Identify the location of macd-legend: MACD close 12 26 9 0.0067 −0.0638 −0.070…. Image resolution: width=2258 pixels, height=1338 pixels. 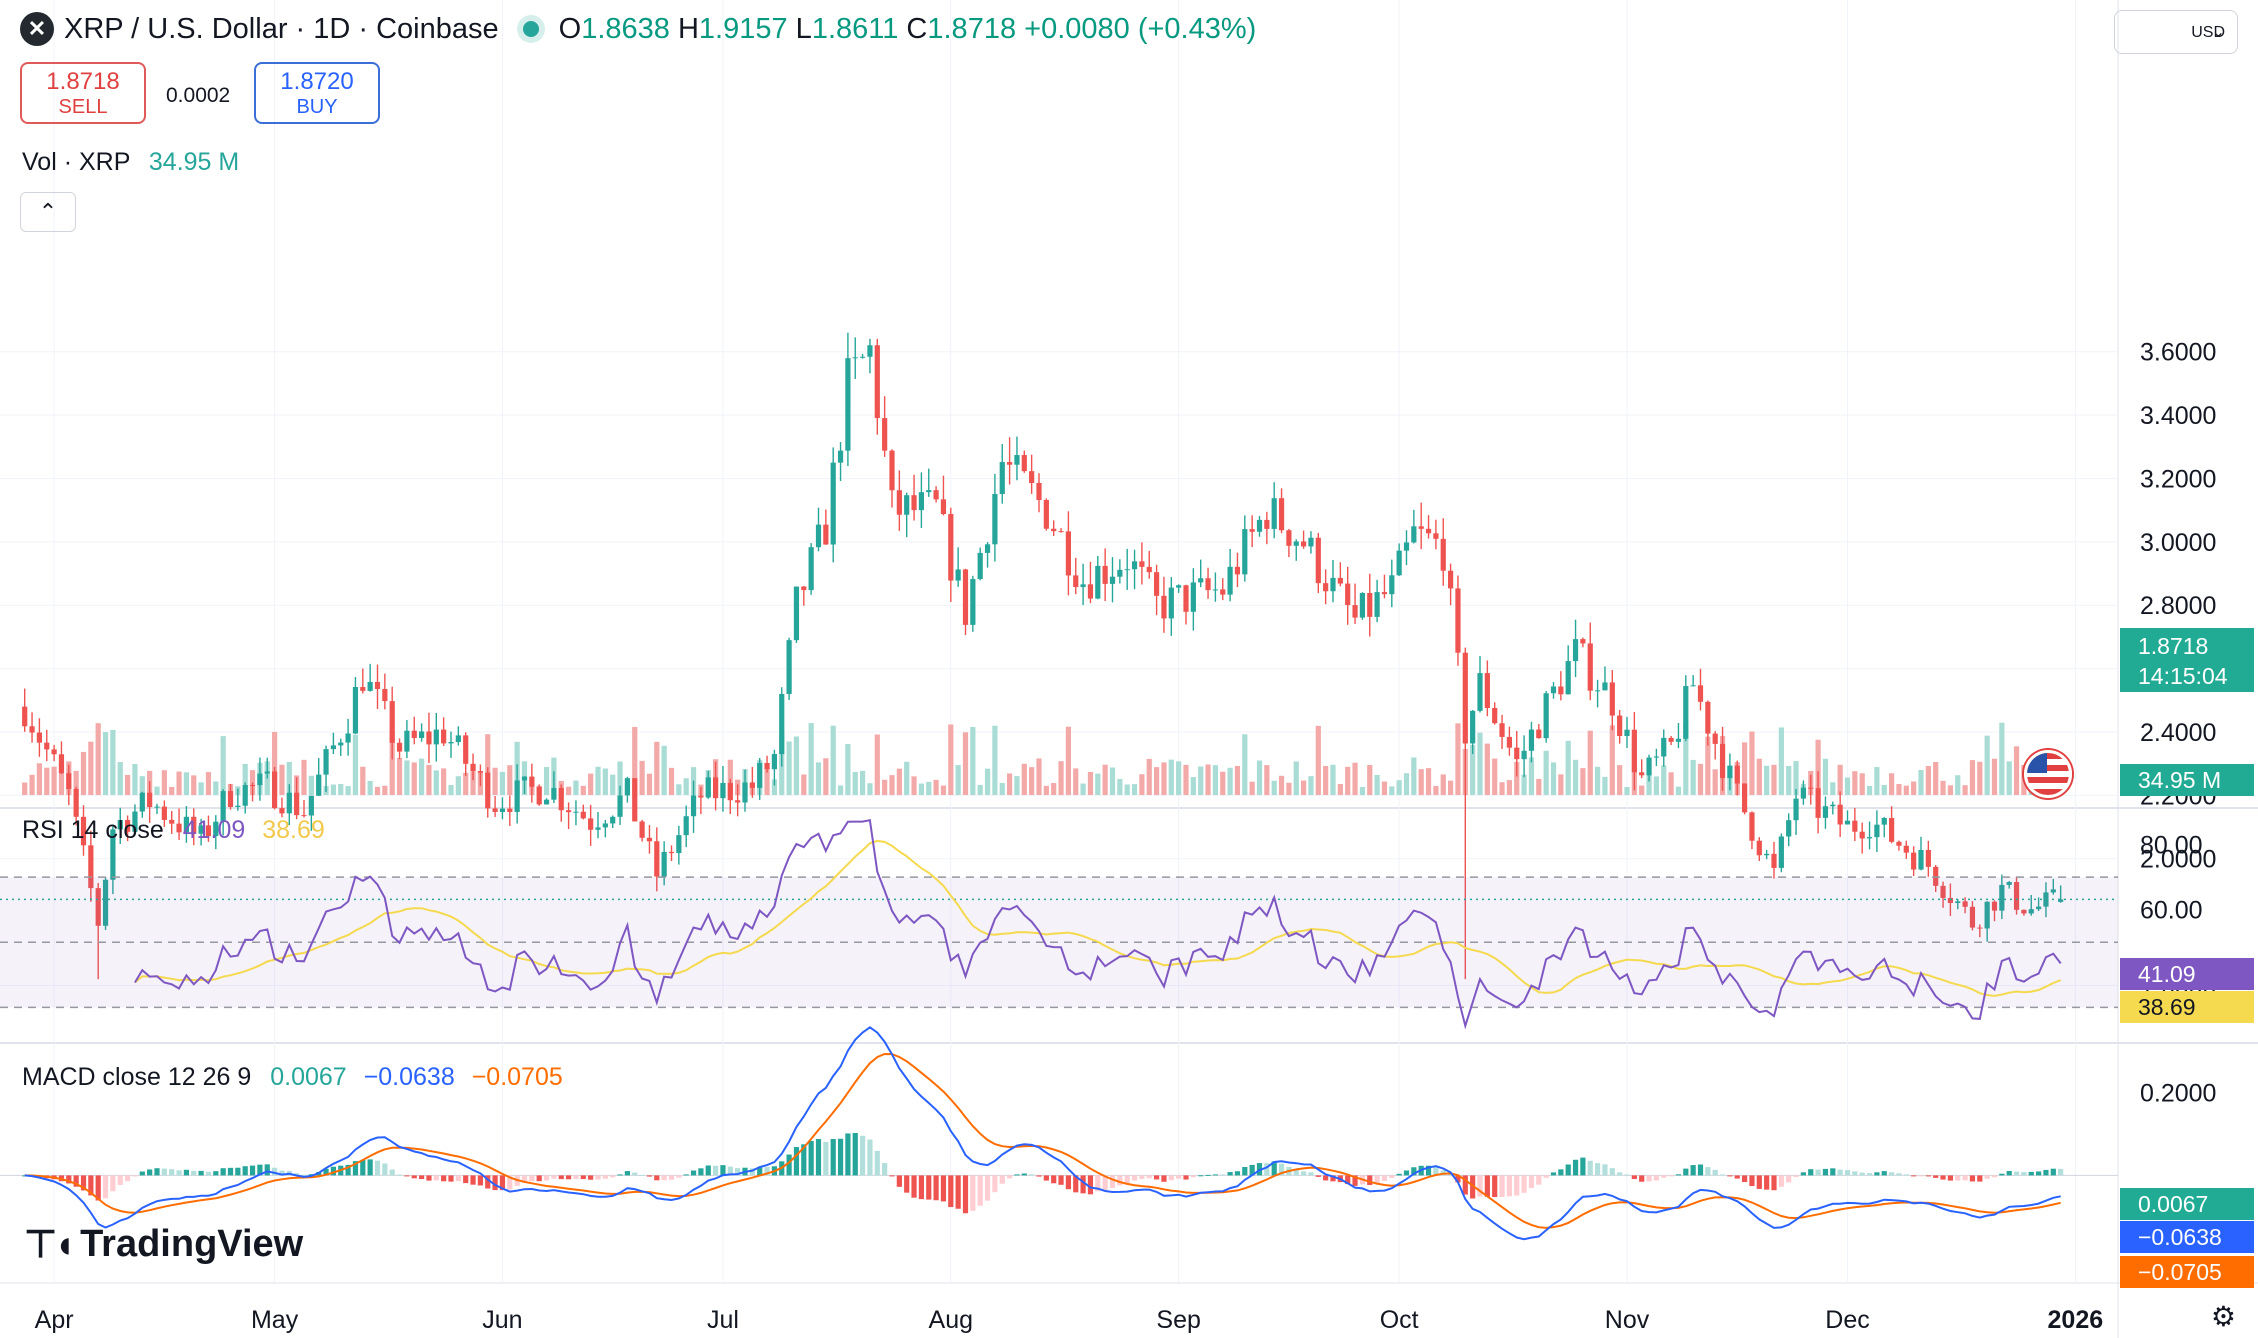
(292, 1077).